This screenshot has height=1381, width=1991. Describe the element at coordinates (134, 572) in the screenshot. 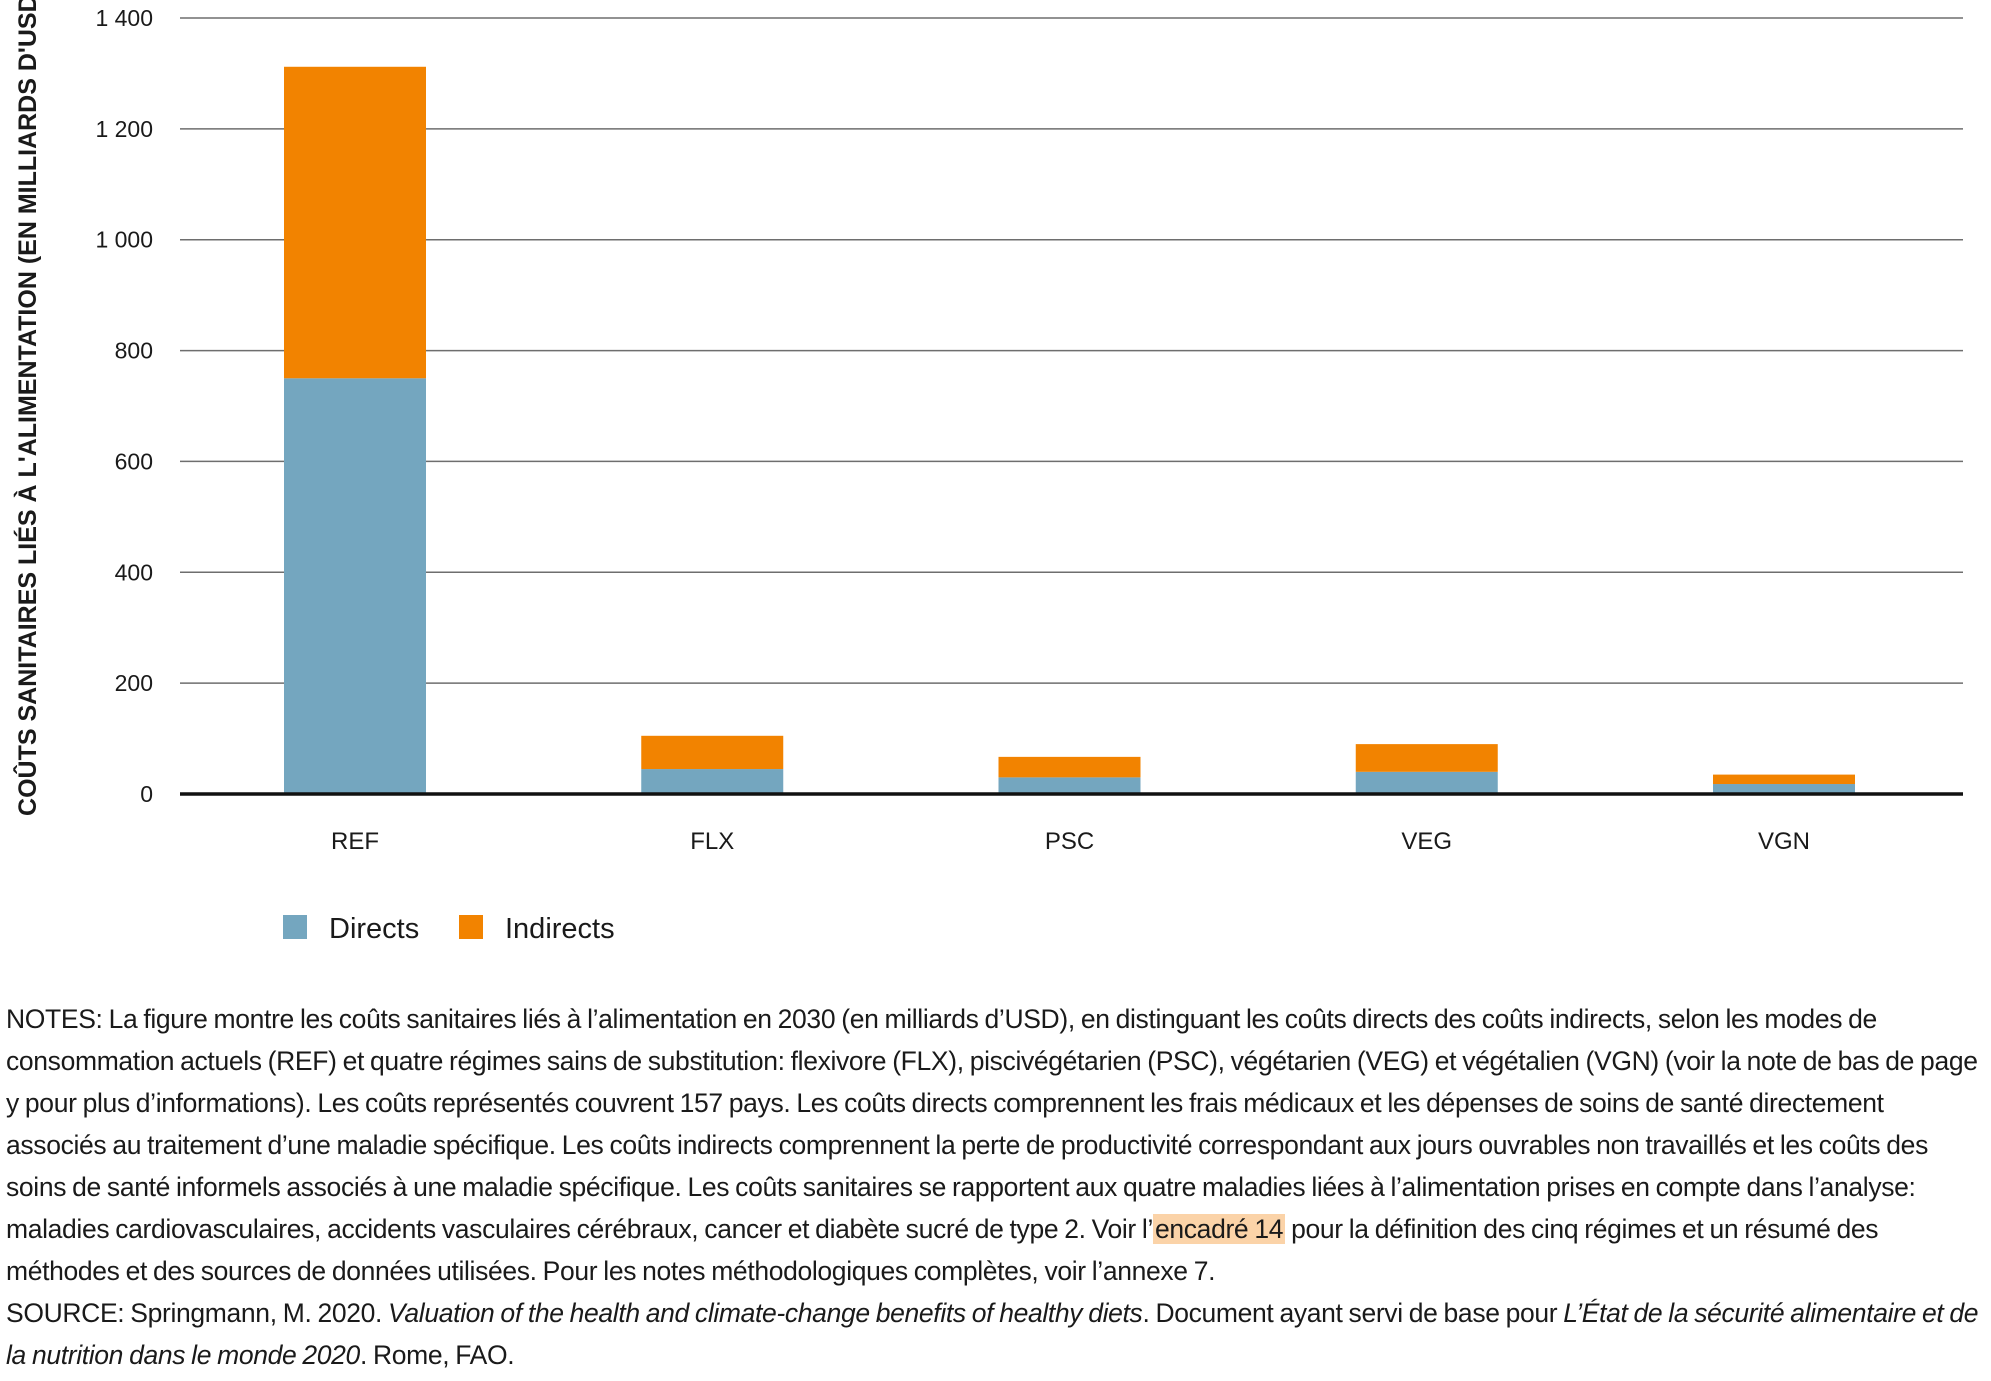

I see `y-tick-label: 400` at that location.